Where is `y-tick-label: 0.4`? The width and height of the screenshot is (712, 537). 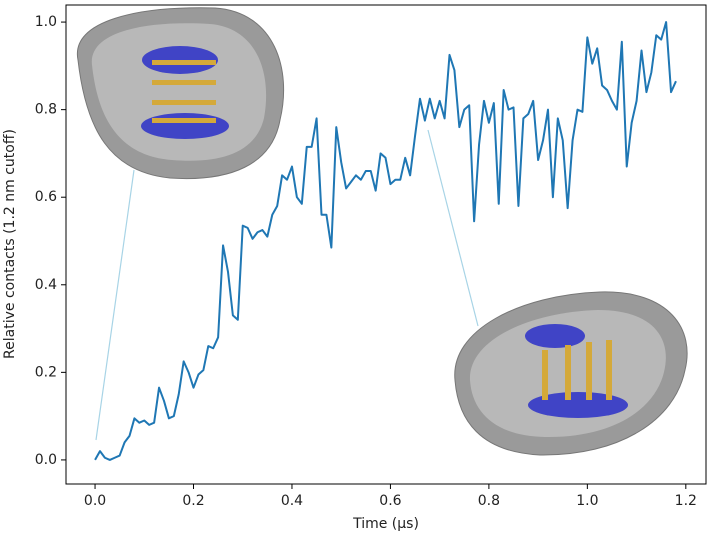
y-tick-label: 0.4 is located at coordinates (46, 285).